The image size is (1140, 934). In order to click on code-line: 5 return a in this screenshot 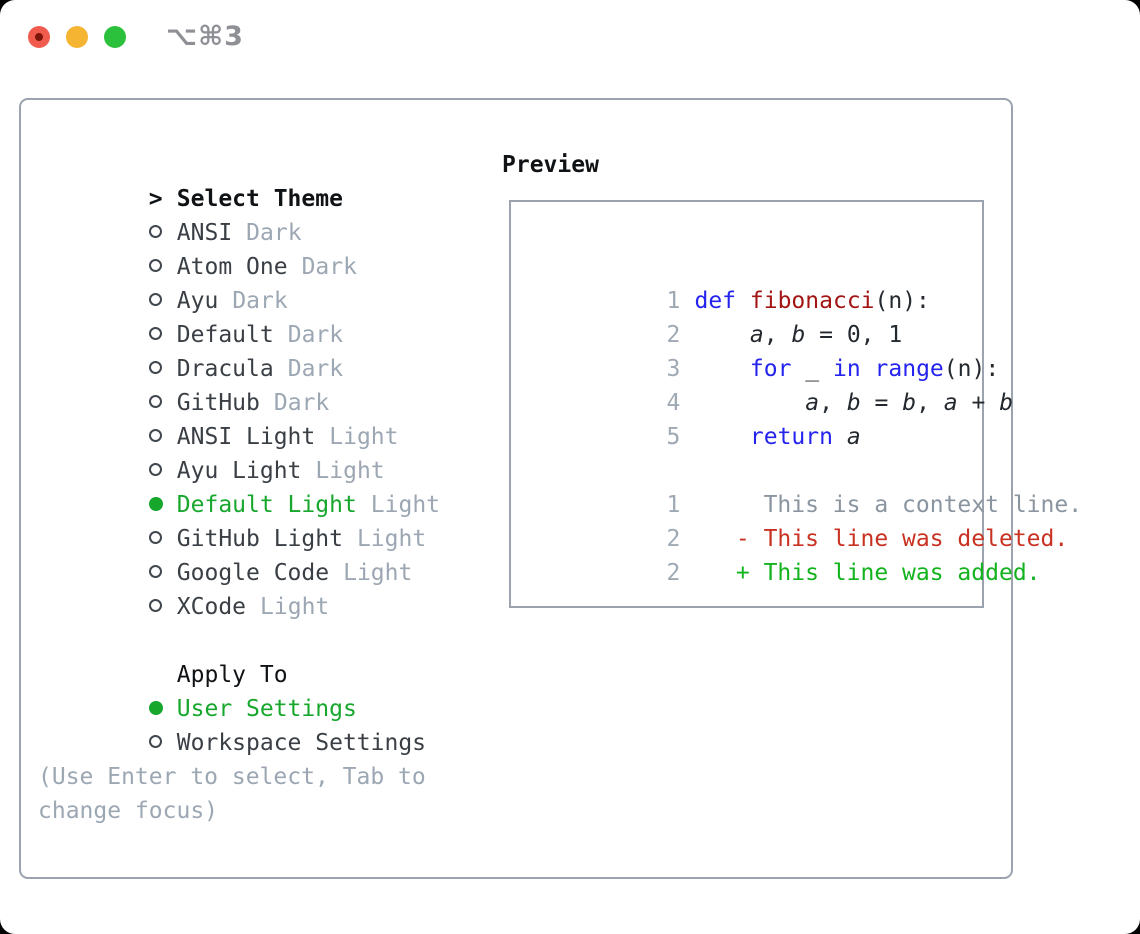, I will do `click(805, 418)`.